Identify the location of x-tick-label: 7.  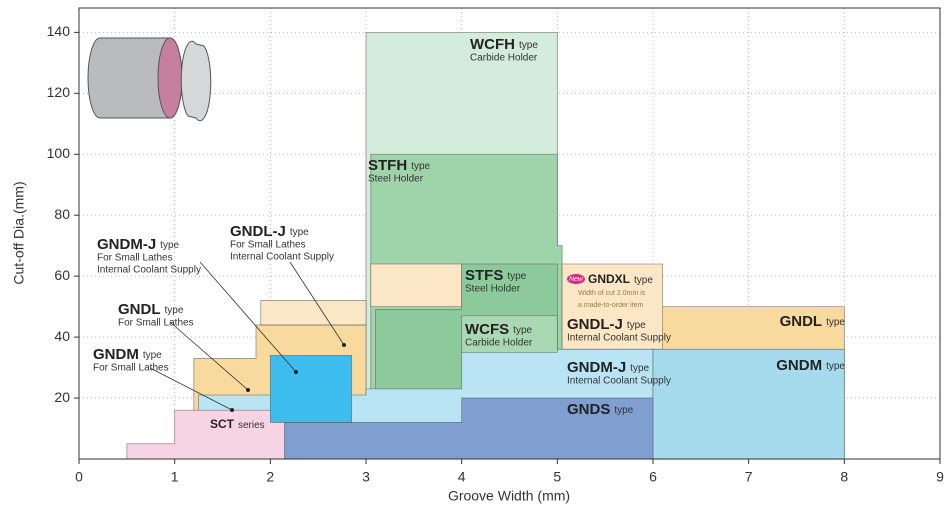
(749, 477).